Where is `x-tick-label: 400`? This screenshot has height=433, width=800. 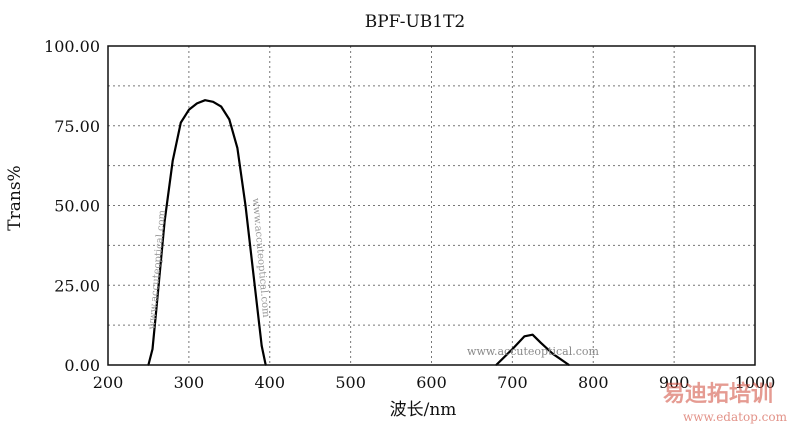 x-tick-label: 400 is located at coordinates (269, 382).